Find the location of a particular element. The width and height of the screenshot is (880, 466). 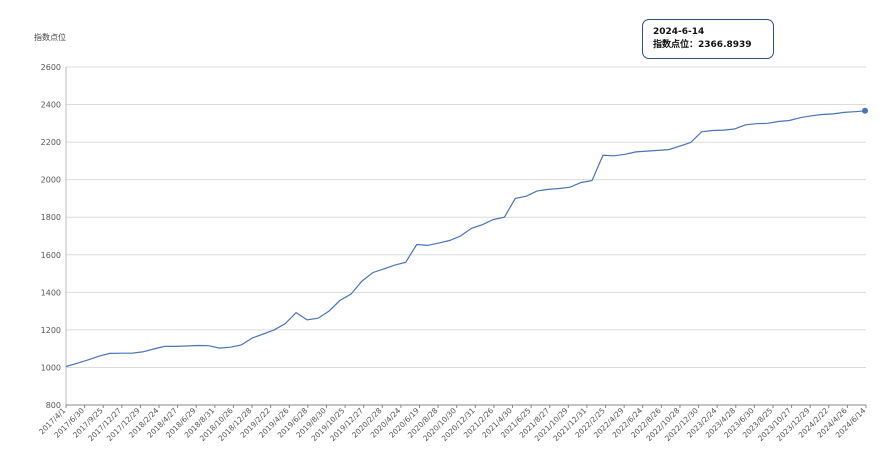

y-tick-label: 1400 is located at coordinates (51, 292).